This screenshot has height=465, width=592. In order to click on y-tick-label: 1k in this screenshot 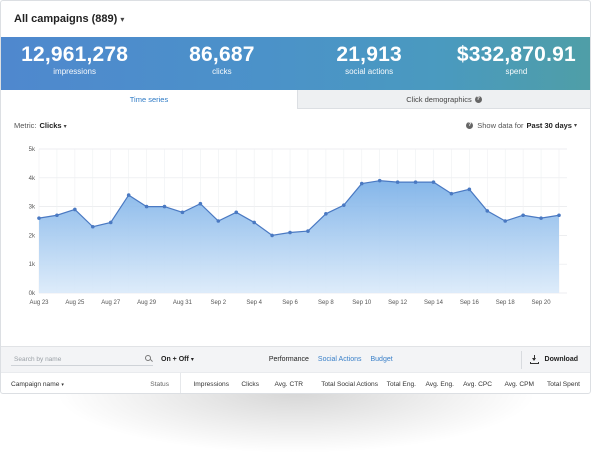, I will do `click(32, 265)`.